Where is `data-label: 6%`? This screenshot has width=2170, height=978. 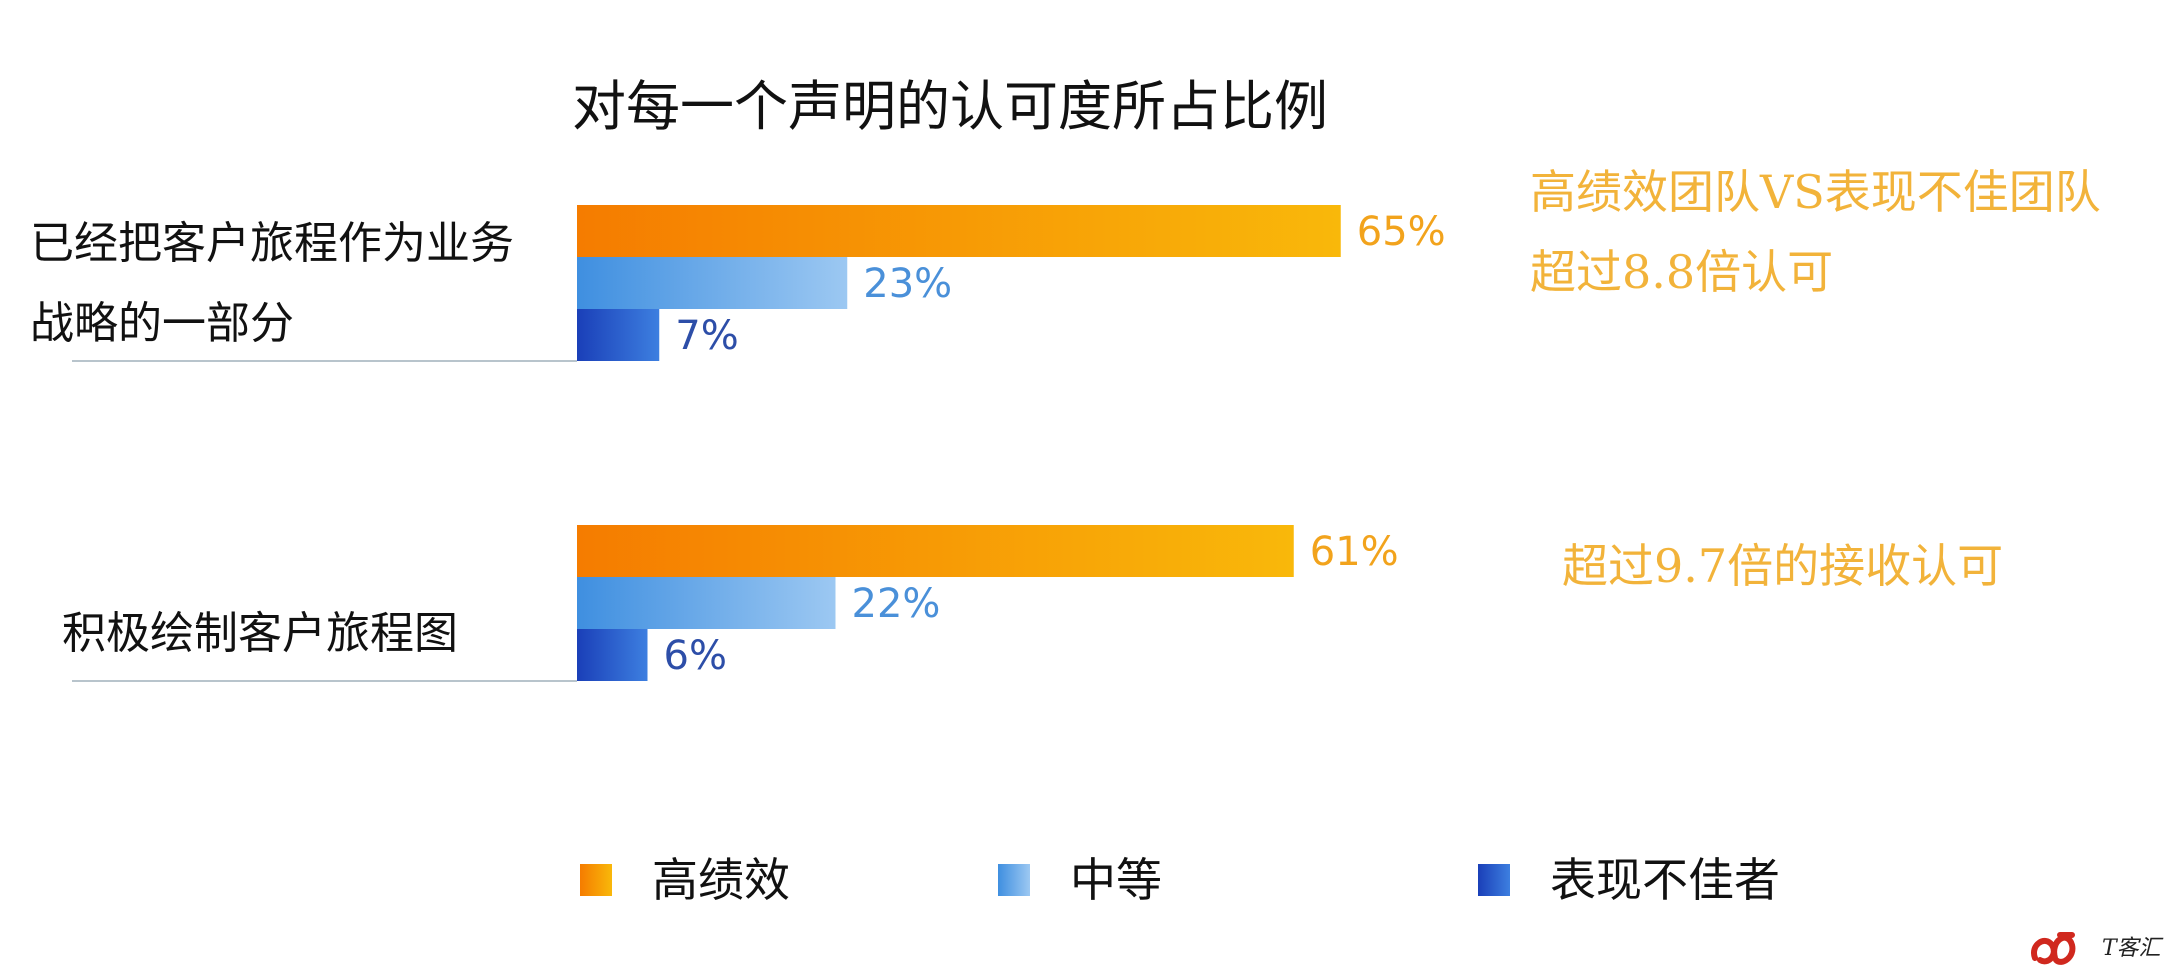 data-label: 6% is located at coordinates (695, 656).